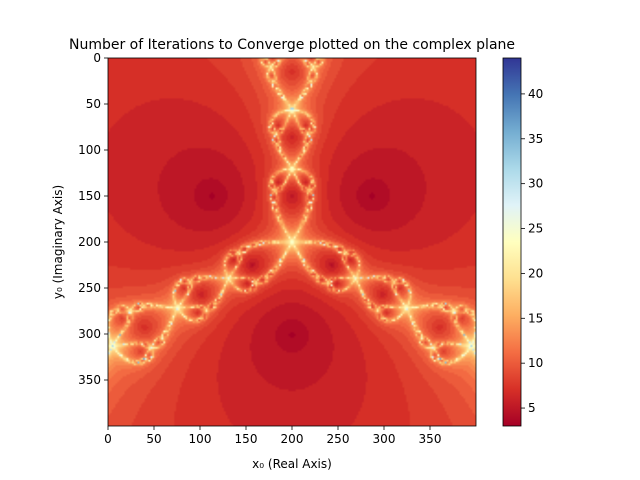 Image resolution: width=640 pixels, height=480 pixels. Describe the element at coordinates (89, 288) in the screenshot. I see `y-tick-label: 250` at that location.